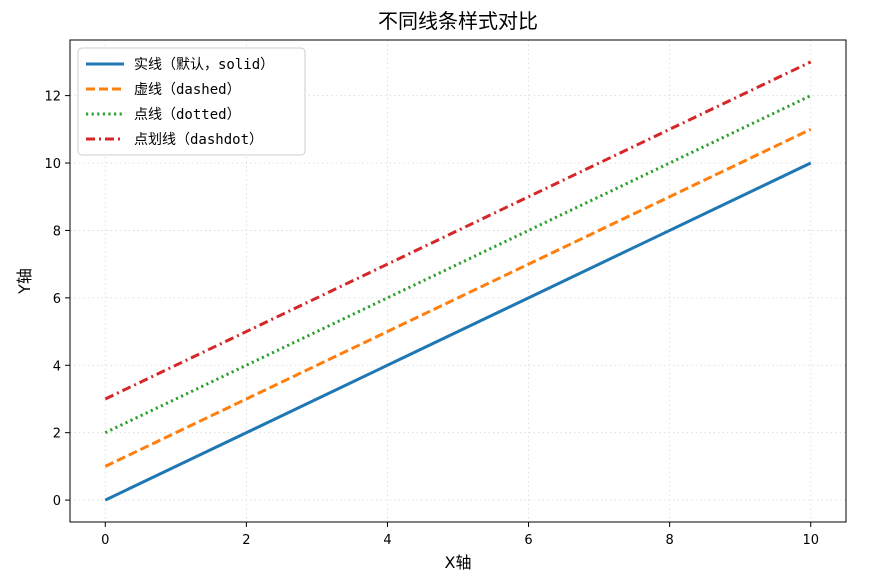 The height and width of the screenshot is (576, 894). I want to click on legend-box, so click(191, 101).